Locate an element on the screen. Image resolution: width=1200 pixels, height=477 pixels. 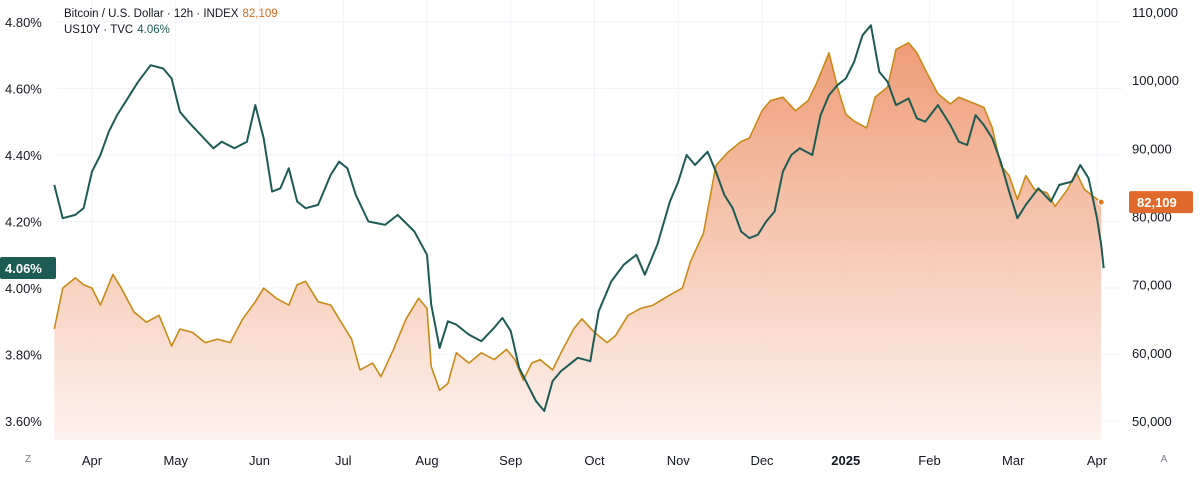
x-tick-label: May is located at coordinates (175, 460).